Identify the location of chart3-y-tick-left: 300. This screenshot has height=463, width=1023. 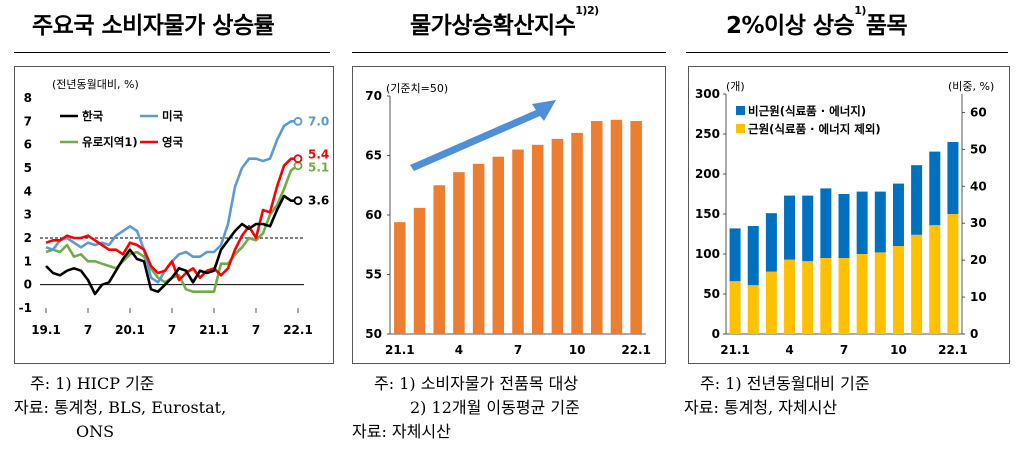
(707, 94).